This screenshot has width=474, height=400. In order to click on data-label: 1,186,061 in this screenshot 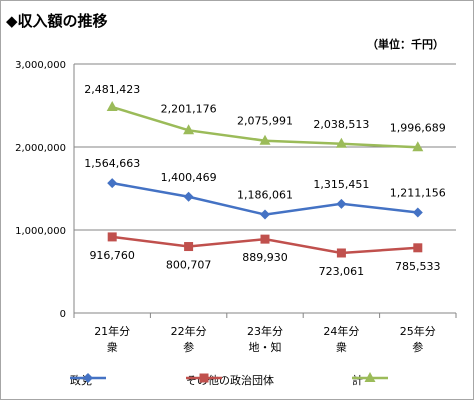, I will do `click(265, 195)`.